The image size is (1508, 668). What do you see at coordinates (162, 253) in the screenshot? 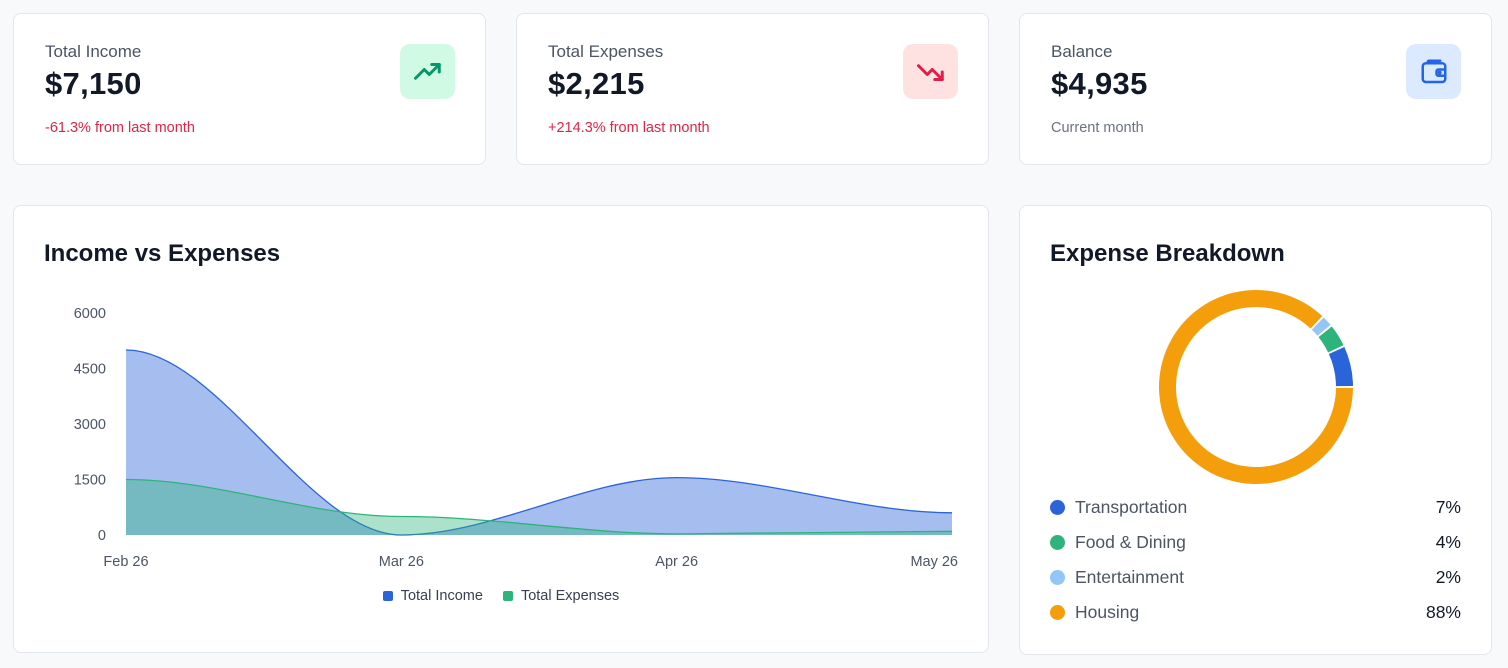
I see `panel-title: Income vs Expenses` at bounding box center [162, 253].